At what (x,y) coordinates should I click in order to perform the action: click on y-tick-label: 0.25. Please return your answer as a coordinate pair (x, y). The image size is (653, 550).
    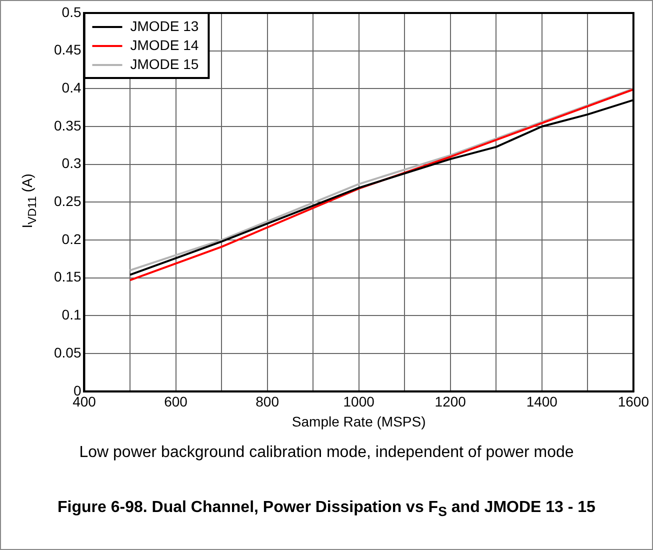
    Looking at the image, I should click on (68, 201).